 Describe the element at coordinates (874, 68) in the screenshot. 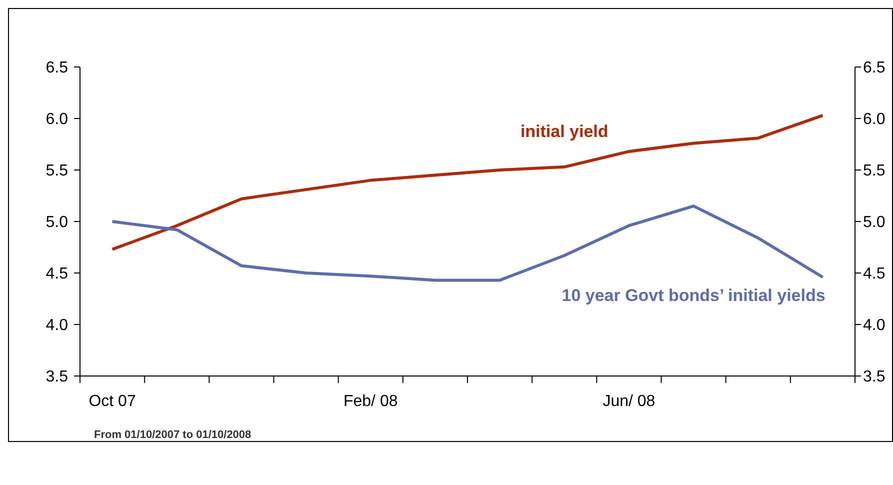

I see `y2-tick-label: 6.5` at that location.